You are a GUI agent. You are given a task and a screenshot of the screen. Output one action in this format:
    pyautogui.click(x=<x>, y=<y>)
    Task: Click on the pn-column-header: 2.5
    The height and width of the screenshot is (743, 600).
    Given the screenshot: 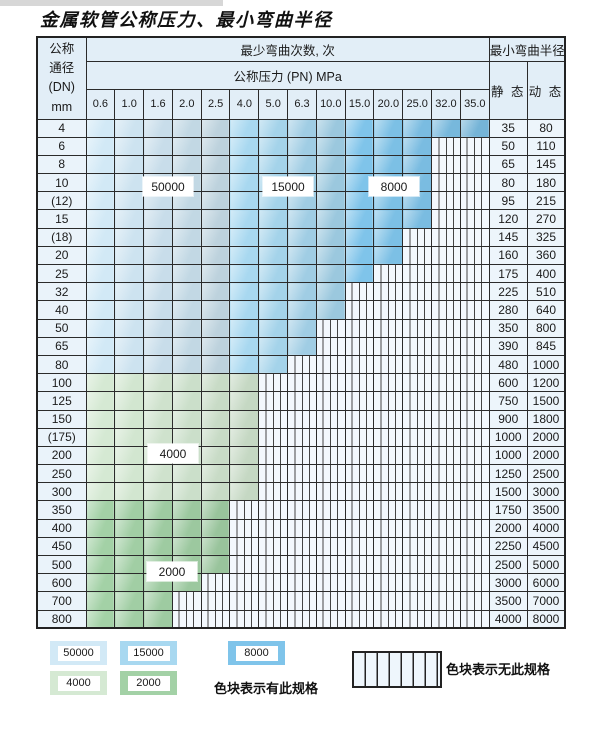 What is the action you would take?
    pyautogui.click(x=215, y=104)
    